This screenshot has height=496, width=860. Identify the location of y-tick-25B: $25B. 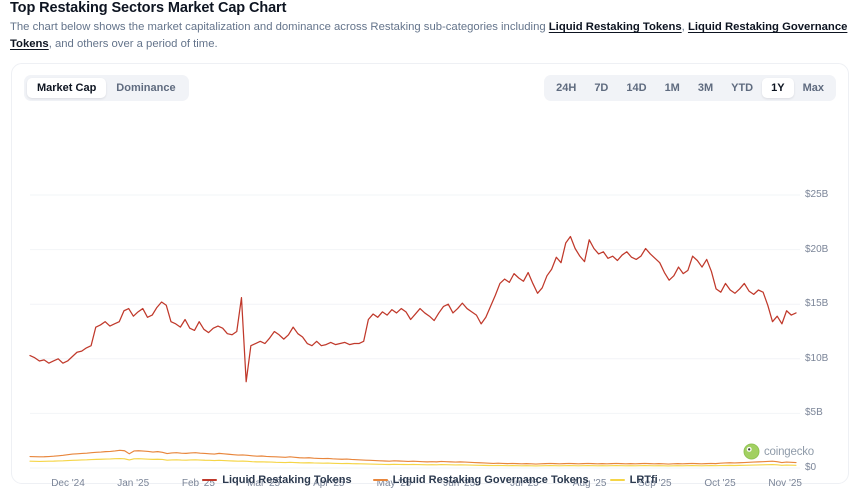
(817, 194).